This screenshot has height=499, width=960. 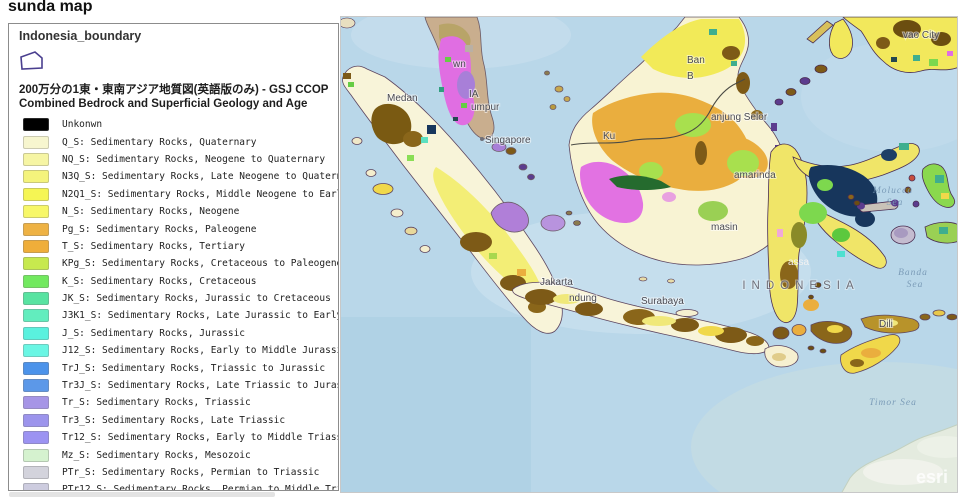 I want to click on legend-item-label: Tr_S: Sedimentary Rocks, Triassic, so click(x=156, y=403).